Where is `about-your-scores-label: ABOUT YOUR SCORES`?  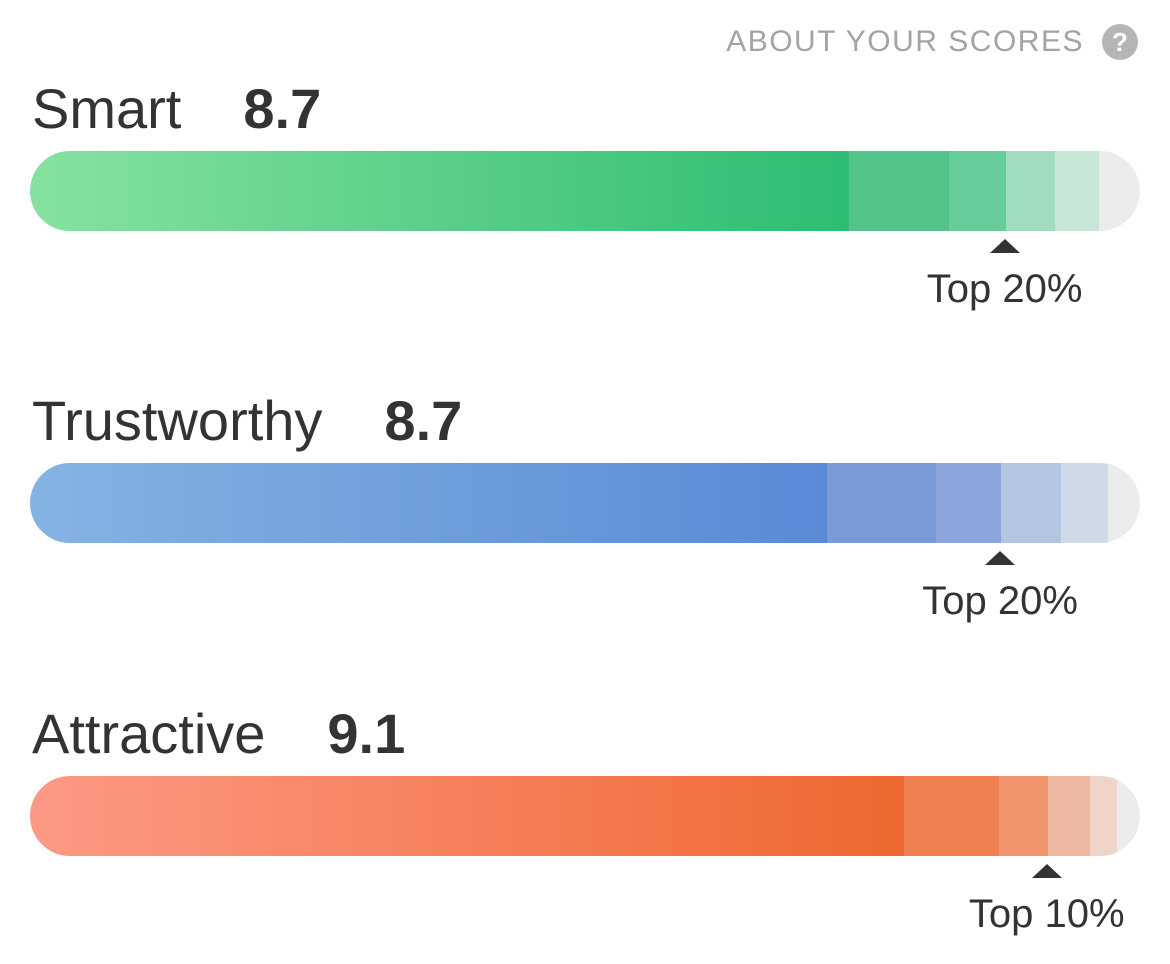
about-your-scores-label: ABOUT YOUR SCORES is located at coordinates (905, 41).